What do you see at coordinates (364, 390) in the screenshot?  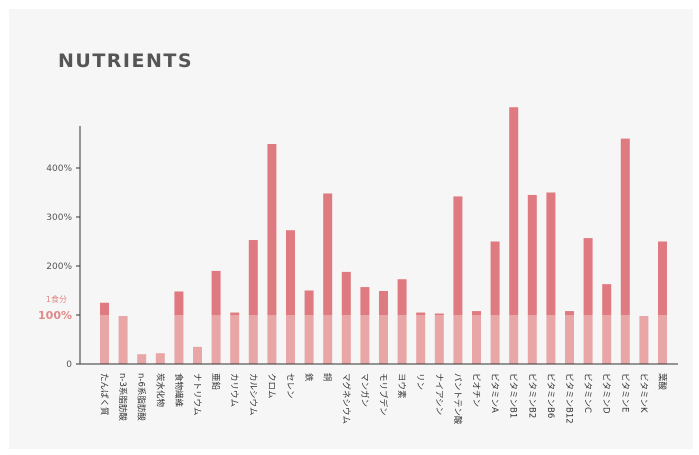 I see `category-label: マンガン` at bounding box center [364, 390].